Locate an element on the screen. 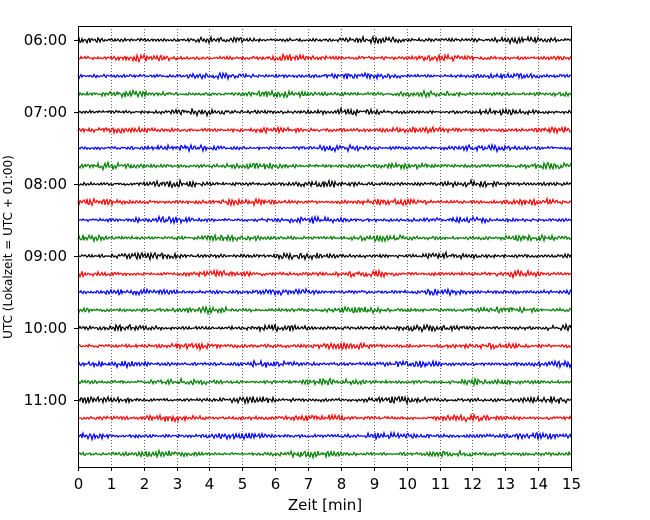 This screenshot has height=520, width=650. x-tick-label: 1 is located at coordinates (112, 484).